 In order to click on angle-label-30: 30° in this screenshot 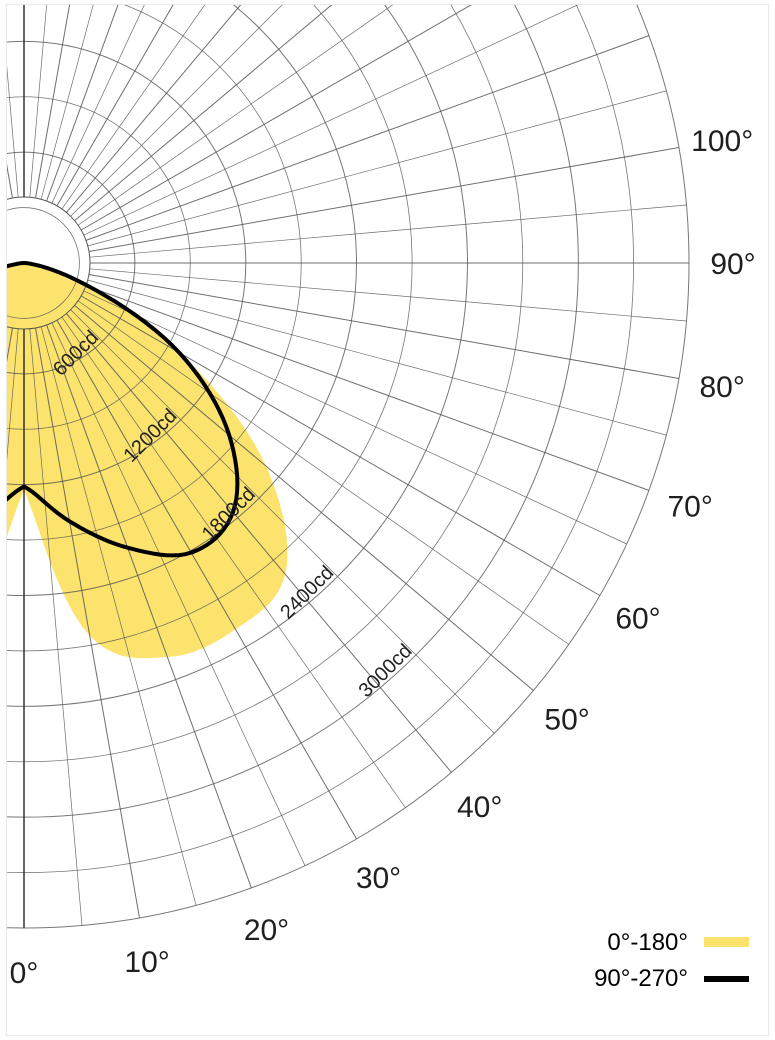, I will do `click(378, 878)`.